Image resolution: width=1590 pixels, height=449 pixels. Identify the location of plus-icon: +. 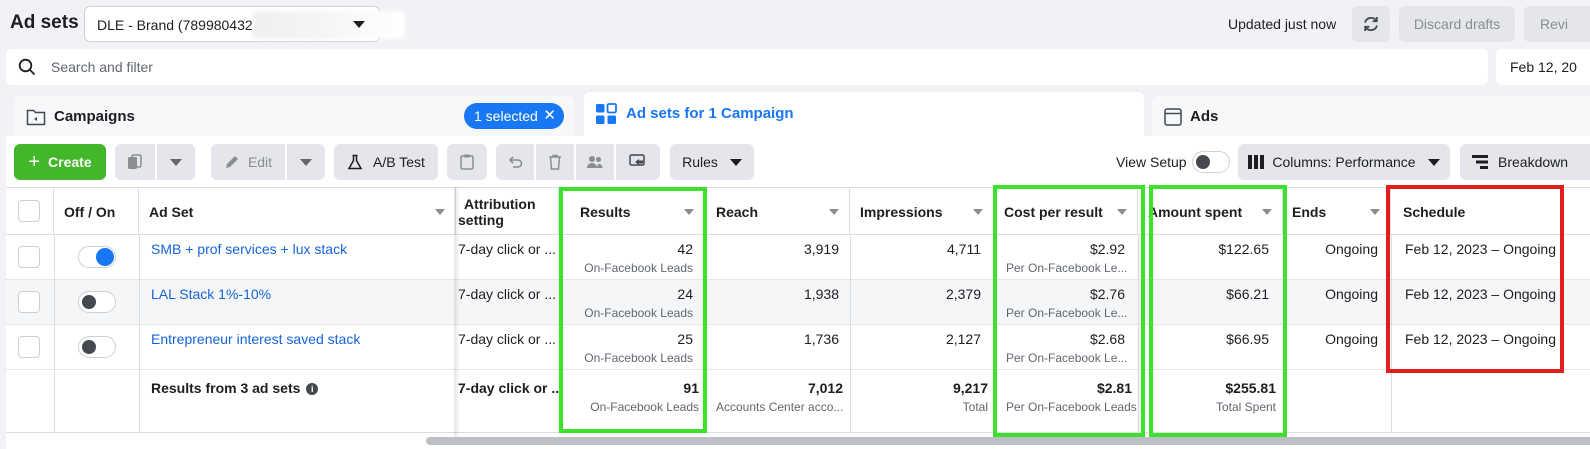
(34, 161).